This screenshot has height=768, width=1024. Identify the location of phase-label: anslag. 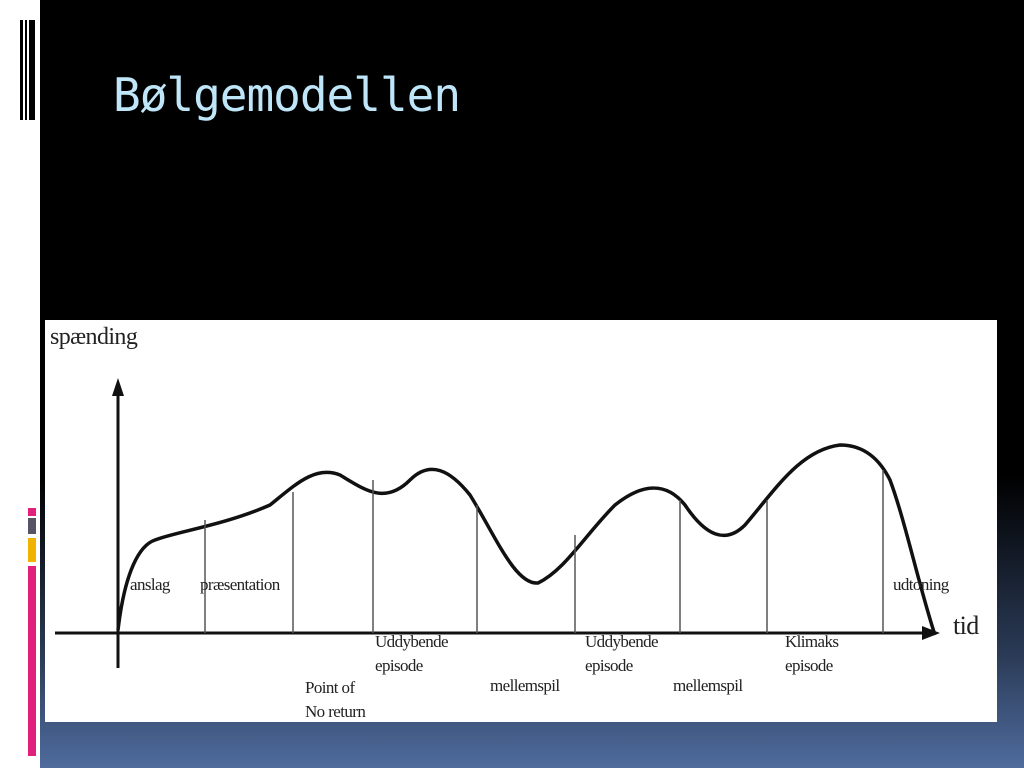
(150, 584).